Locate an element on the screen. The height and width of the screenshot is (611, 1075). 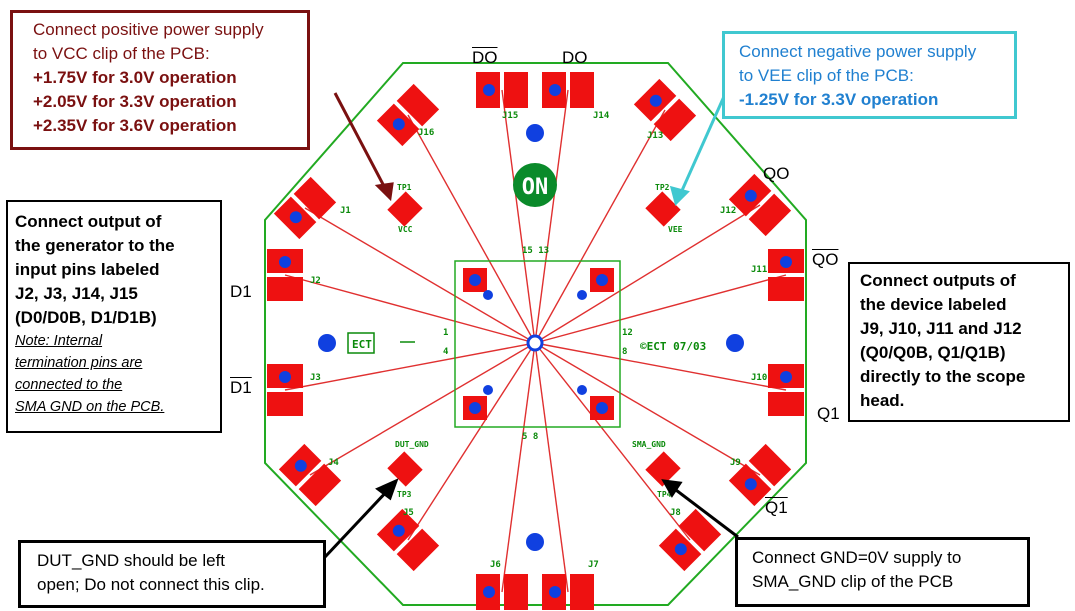
connector-label-j5: J5 is located at coordinates (408, 513).